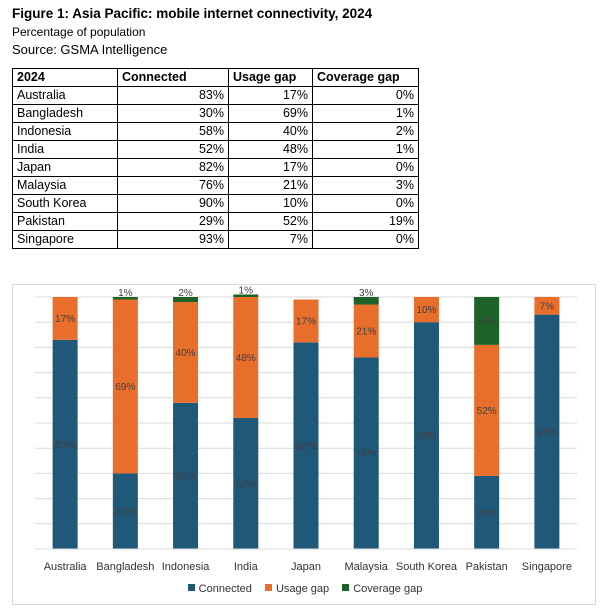 This screenshot has width=607, height=615. I want to click on legend-item-coverage-gap: Coverage gap, so click(382, 589).